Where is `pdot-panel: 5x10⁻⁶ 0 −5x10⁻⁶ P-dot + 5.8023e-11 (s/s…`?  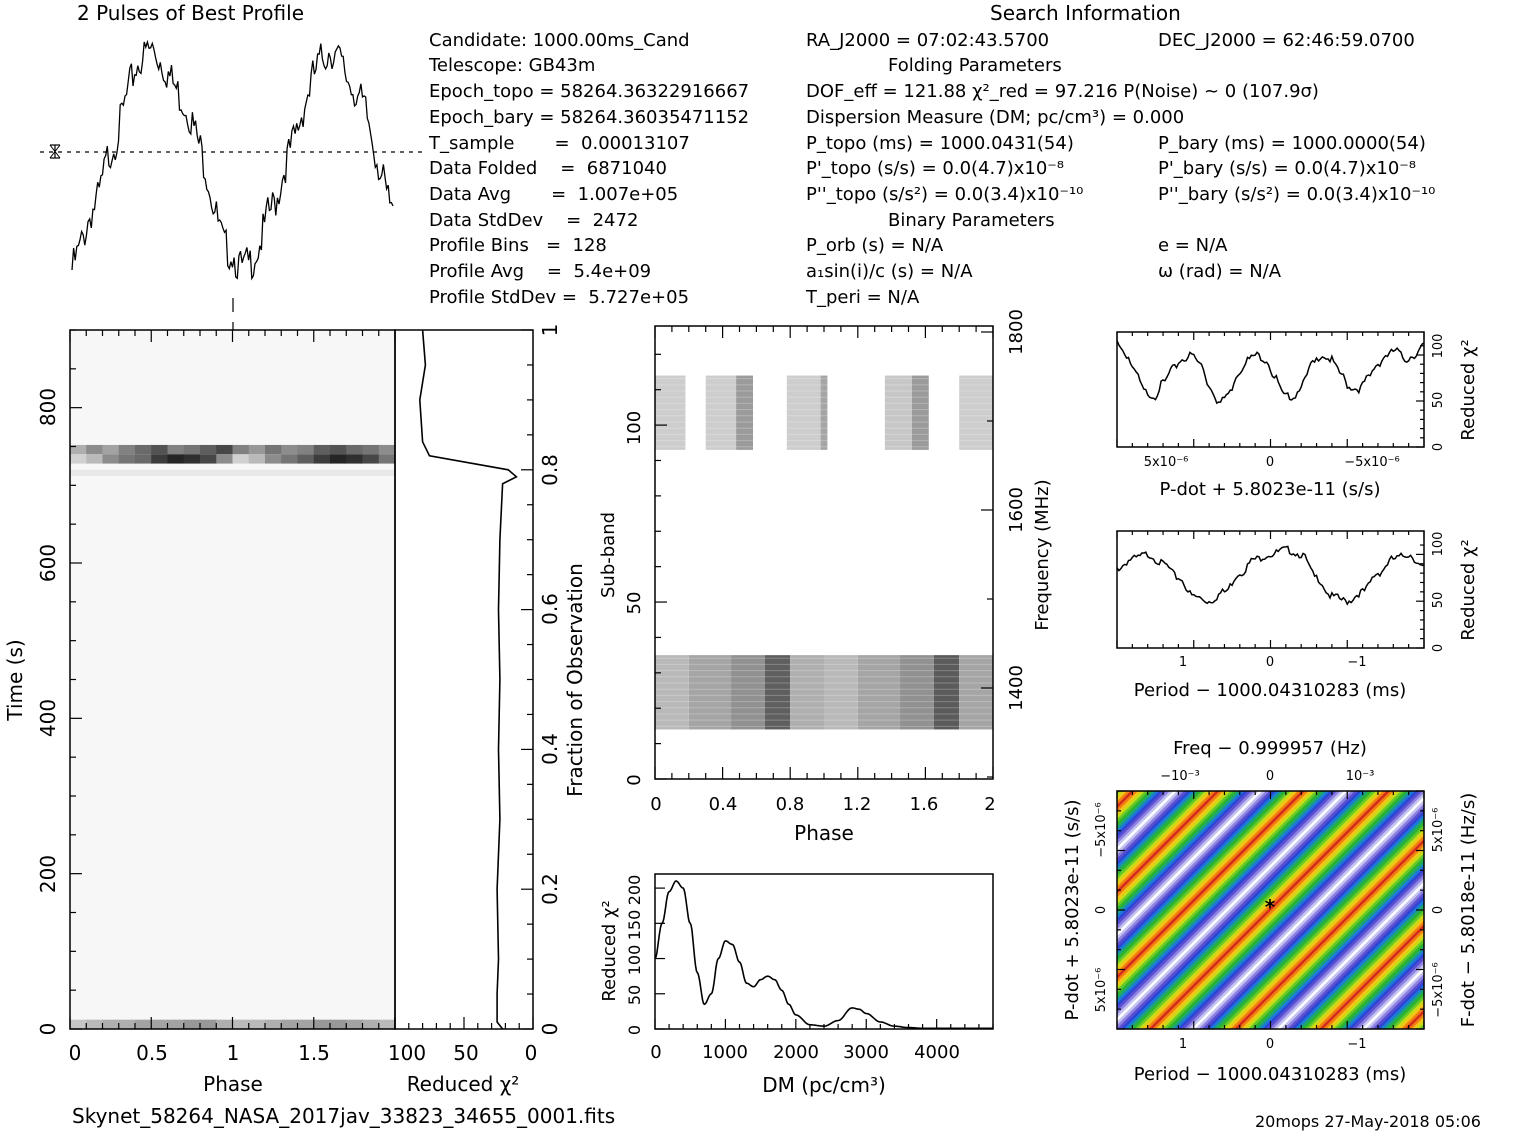 pdot-panel: 5x10⁻⁶ 0 −5x10⁻⁶ P-dot + 5.8023e-11 (s/s… is located at coordinates (1297, 415).